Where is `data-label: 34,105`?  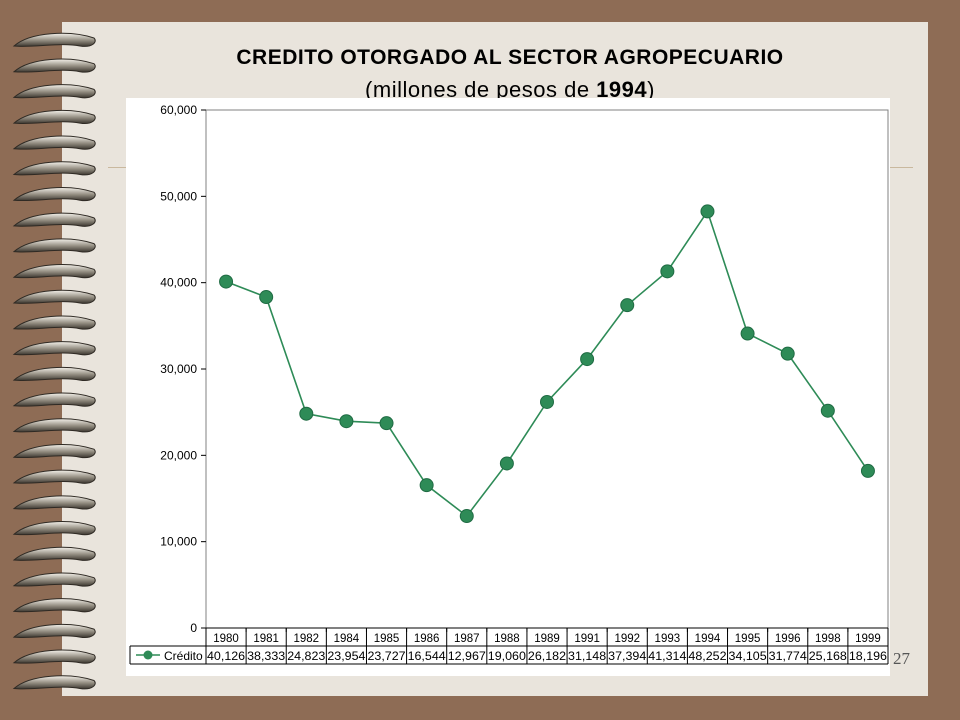 data-label: 34,105 is located at coordinates (748, 657).